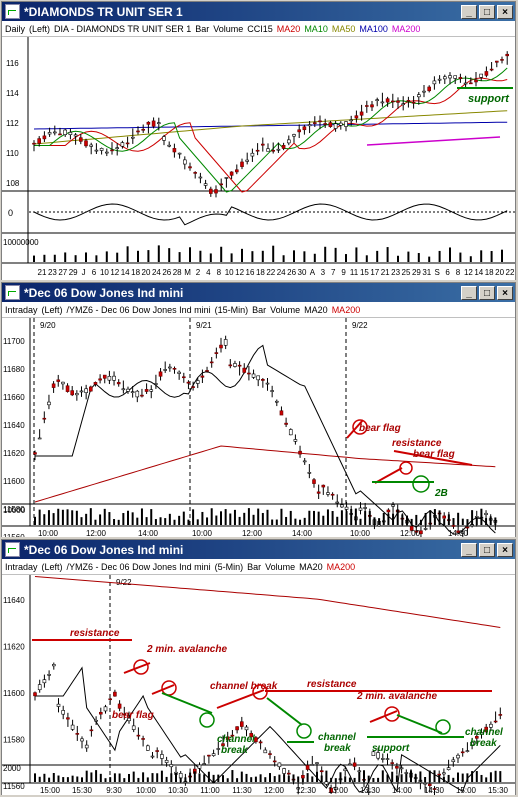 The width and height of the screenshot is (518, 797). Describe the element at coordinates (14, 397) in the screenshot. I see `y-axis-tick: 11660` at that location.